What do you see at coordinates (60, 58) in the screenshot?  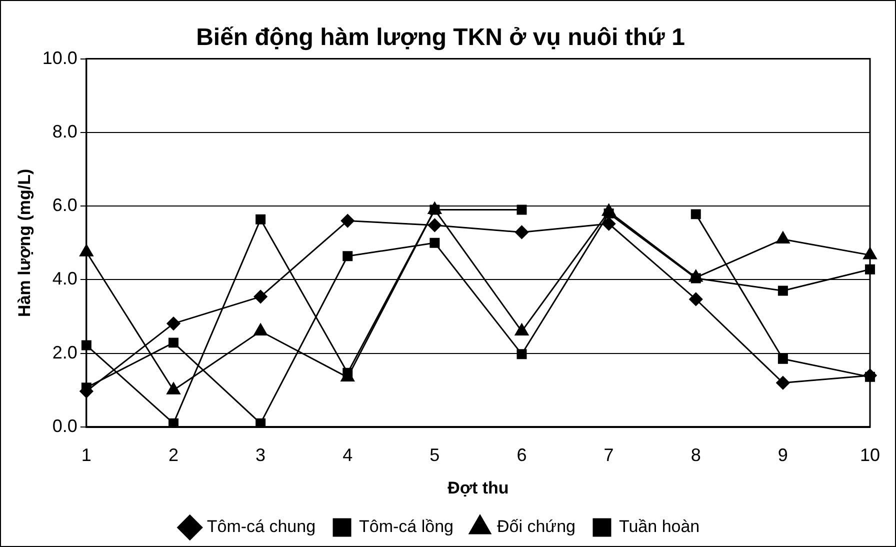 I see `y-tick-label: 10.0` at bounding box center [60, 58].